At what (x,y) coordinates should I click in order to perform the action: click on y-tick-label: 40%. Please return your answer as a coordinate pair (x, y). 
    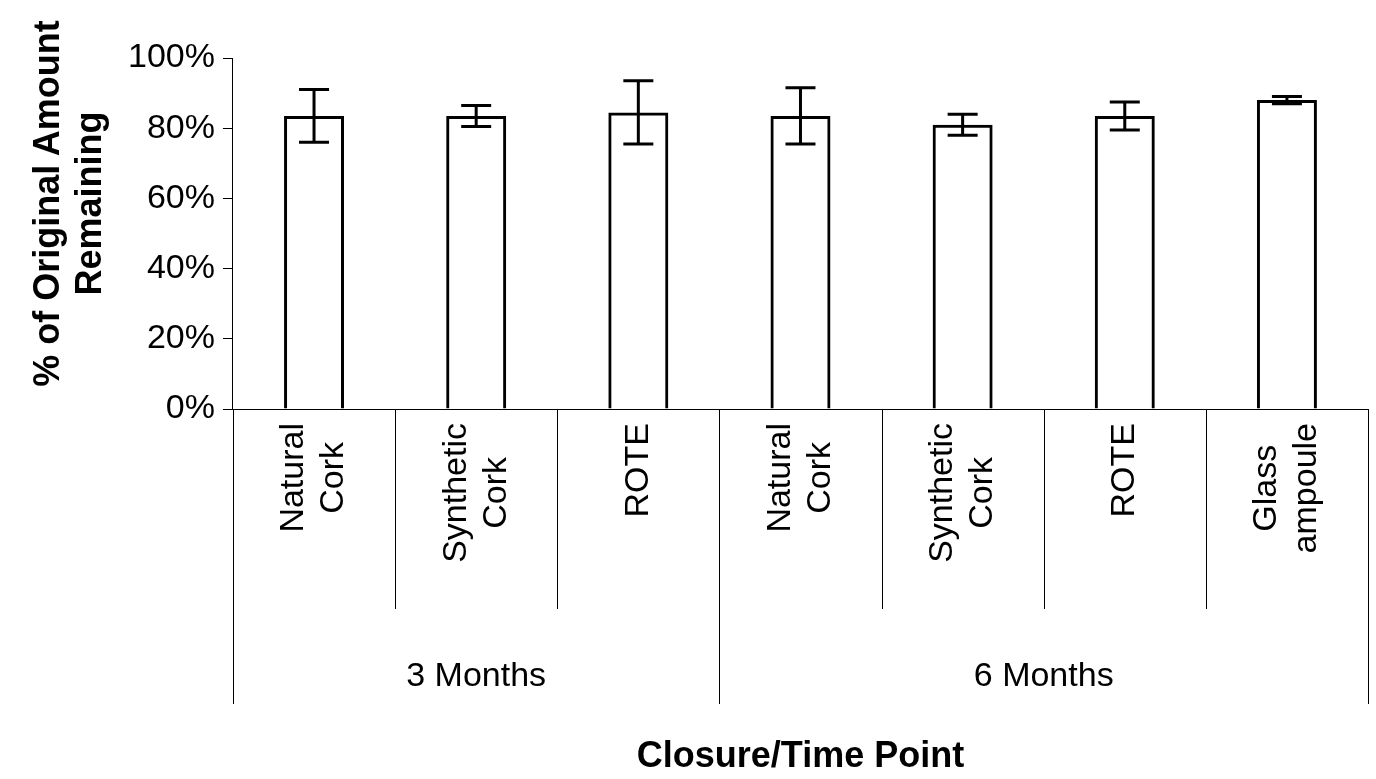
    Looking at the image, I should click on (180, 265).